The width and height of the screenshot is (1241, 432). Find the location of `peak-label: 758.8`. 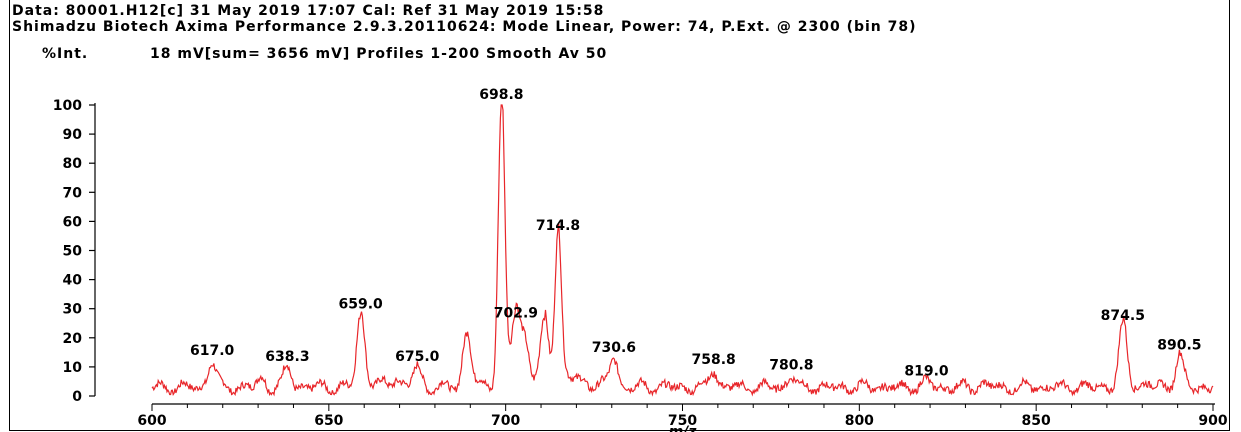

peak-label: 758.8 is located at coordinates (713, 360).